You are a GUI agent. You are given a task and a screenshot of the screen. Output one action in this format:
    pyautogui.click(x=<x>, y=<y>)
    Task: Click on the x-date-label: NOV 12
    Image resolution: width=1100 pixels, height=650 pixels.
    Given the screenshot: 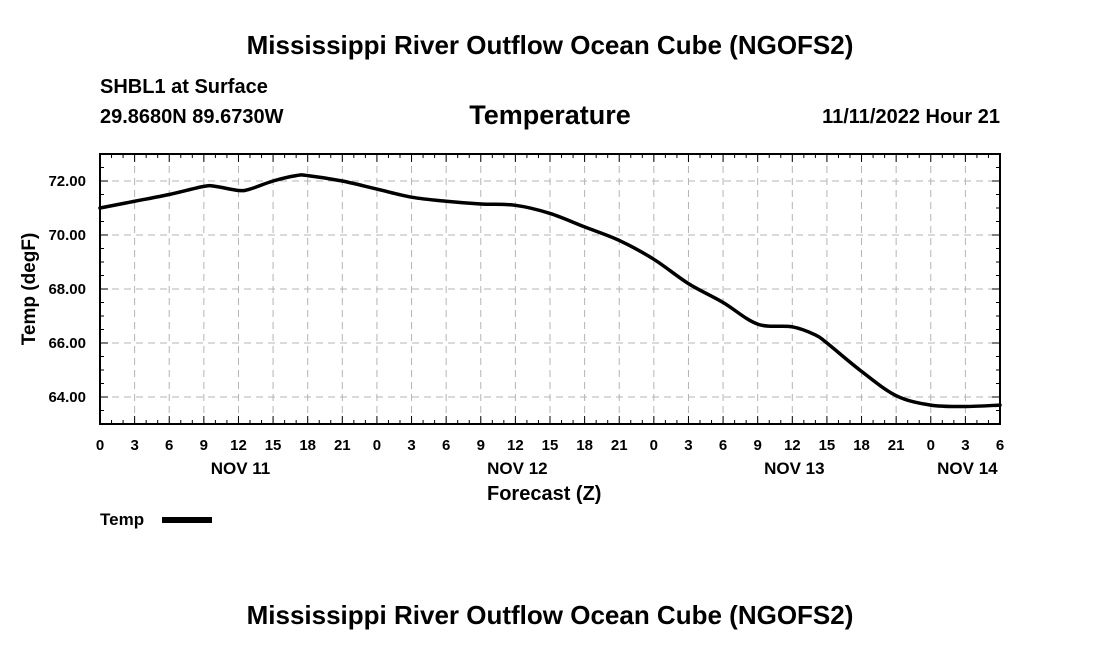 What is the action you would take?
    pyautogui.click(x=517, y=468)
    